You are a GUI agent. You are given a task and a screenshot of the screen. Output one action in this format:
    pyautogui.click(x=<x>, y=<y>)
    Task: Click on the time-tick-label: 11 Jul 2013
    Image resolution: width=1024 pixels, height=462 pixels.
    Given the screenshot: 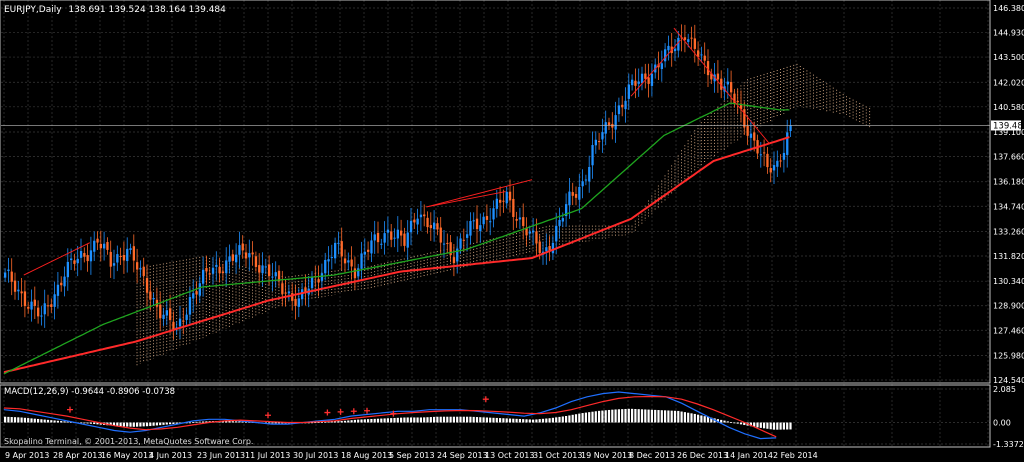 What is the action you would take?
    pyautogui.click(x=267, y=455)
    